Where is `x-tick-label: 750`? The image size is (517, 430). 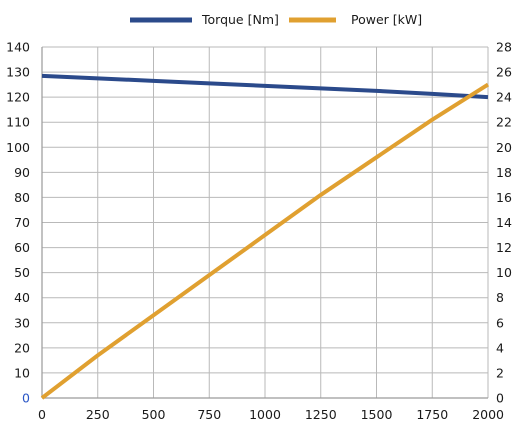 x-tick-label: 750 is located at coordinates (209, 414).